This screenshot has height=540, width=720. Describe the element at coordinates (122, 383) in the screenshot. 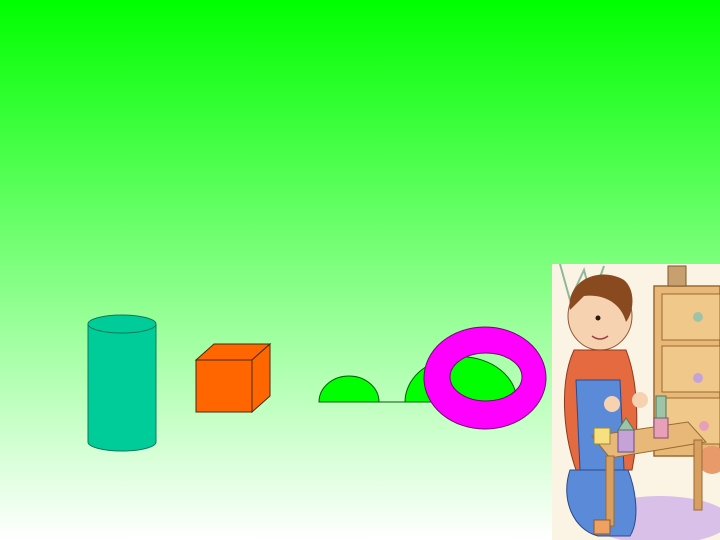

I see `cylinder-shape` at that location.